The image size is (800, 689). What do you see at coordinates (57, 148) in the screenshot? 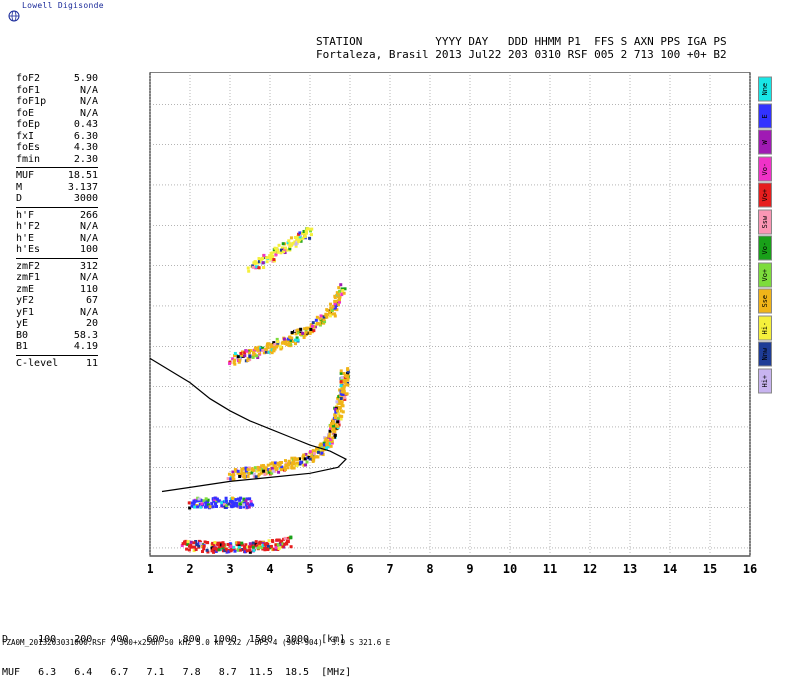
I see `param-row-foes: foEs 4.30` at bounding box center [57, 148].